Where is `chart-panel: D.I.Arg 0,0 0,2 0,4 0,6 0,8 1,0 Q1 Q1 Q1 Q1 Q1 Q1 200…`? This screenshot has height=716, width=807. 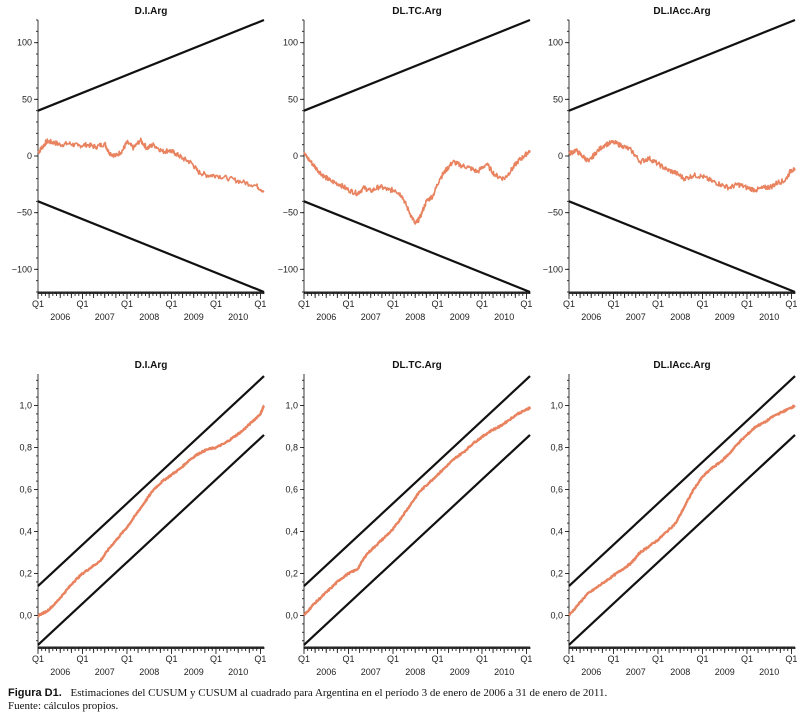 chart-panel: D.I.Arg 0,0 0,2 0,4 0,6 0,8 1,0 Q1 Q1 Q1 Q1 Q1 Q1 200… is located at coordinates (142, 518).